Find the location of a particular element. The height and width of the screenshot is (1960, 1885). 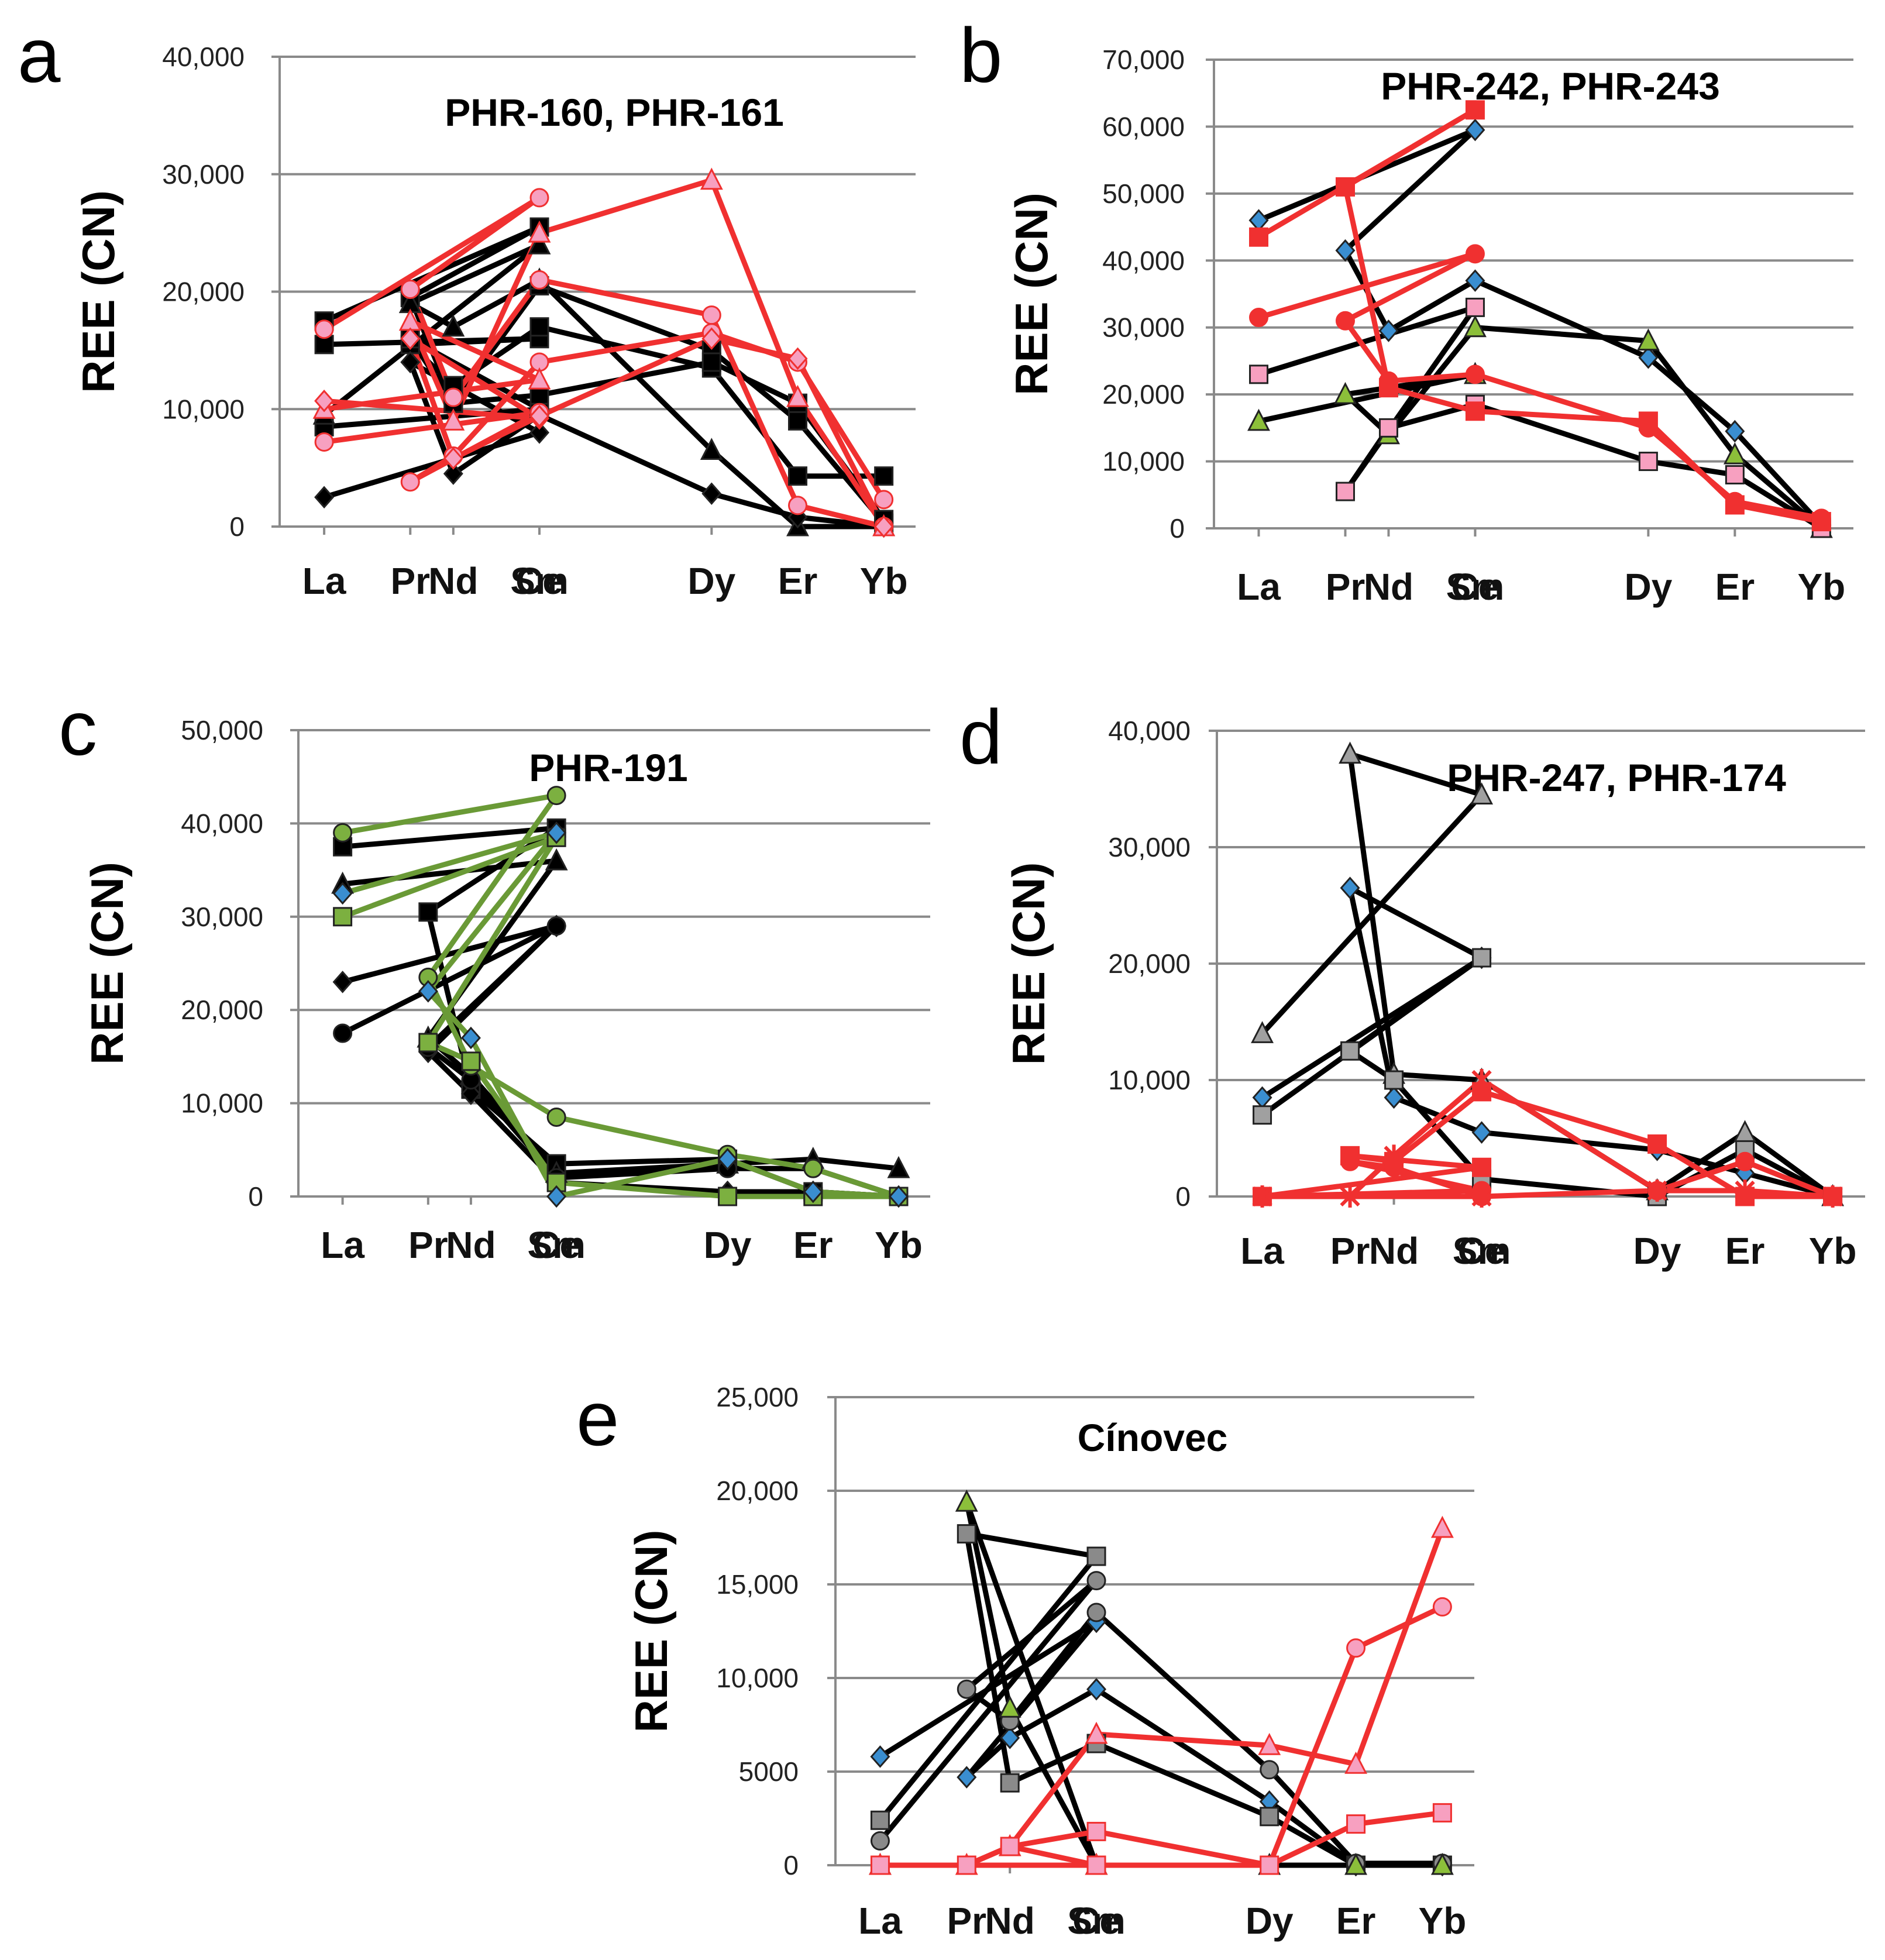

y-tick-label: 60,000 is located at coordinates (1143, 126).